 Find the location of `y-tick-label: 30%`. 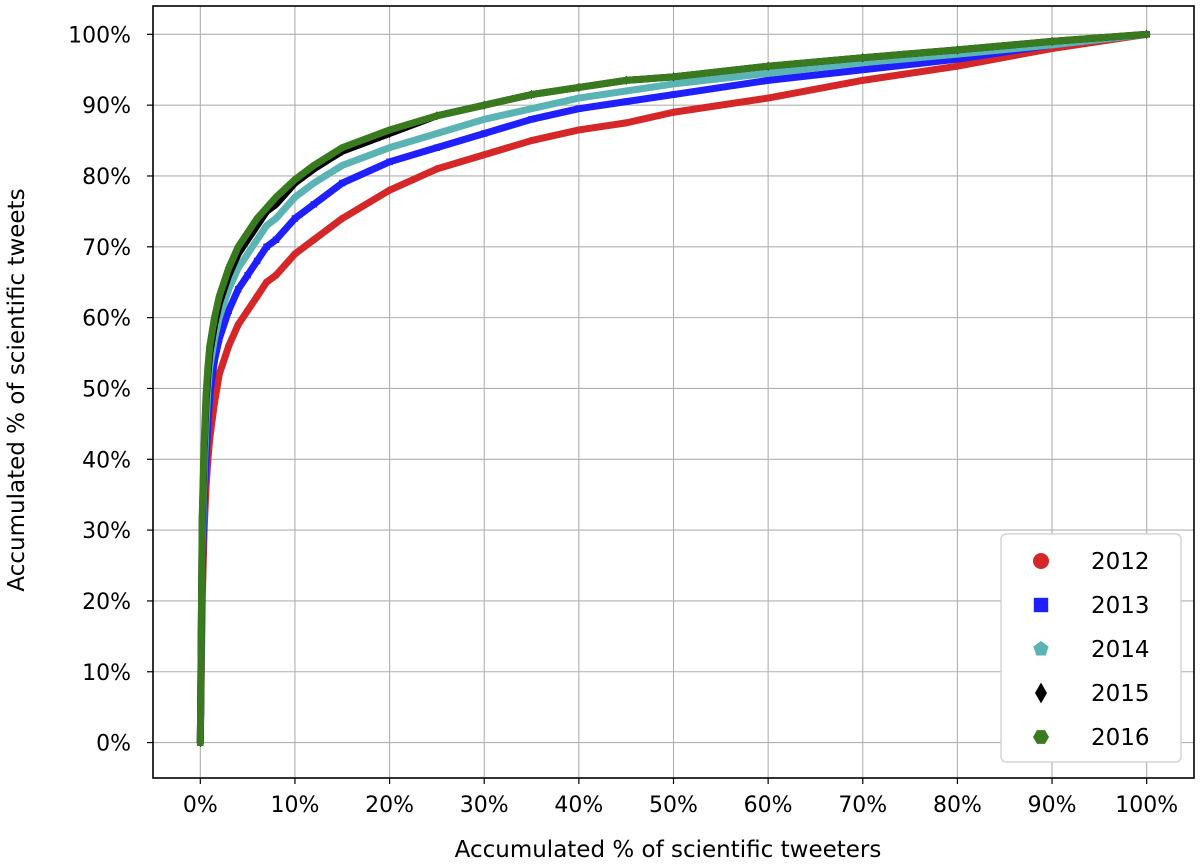

y-tick-label: 30% is located at coordinates (106, 531).